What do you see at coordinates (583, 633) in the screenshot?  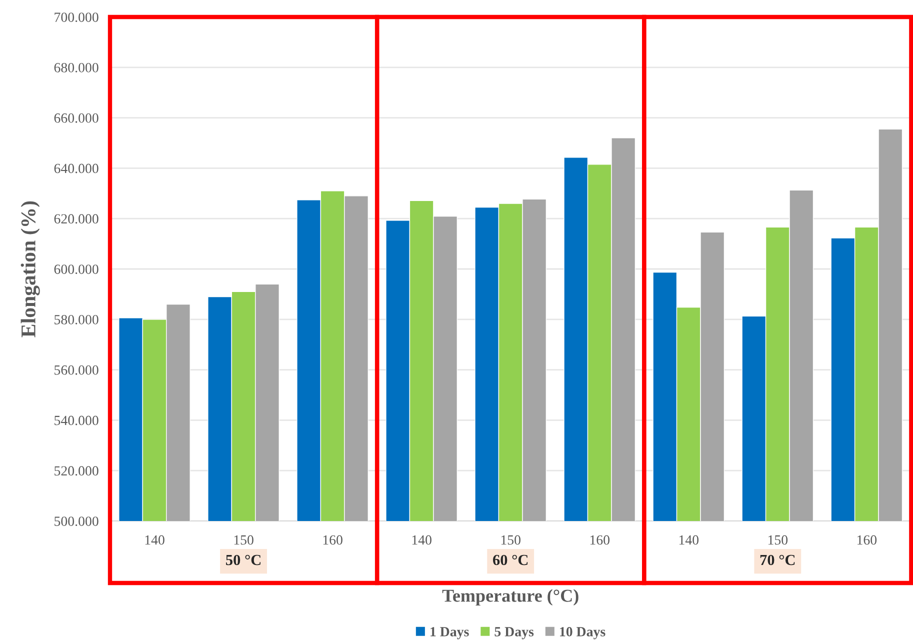 I see `legend-label: 10 Days` at bounding box center [583, 633].